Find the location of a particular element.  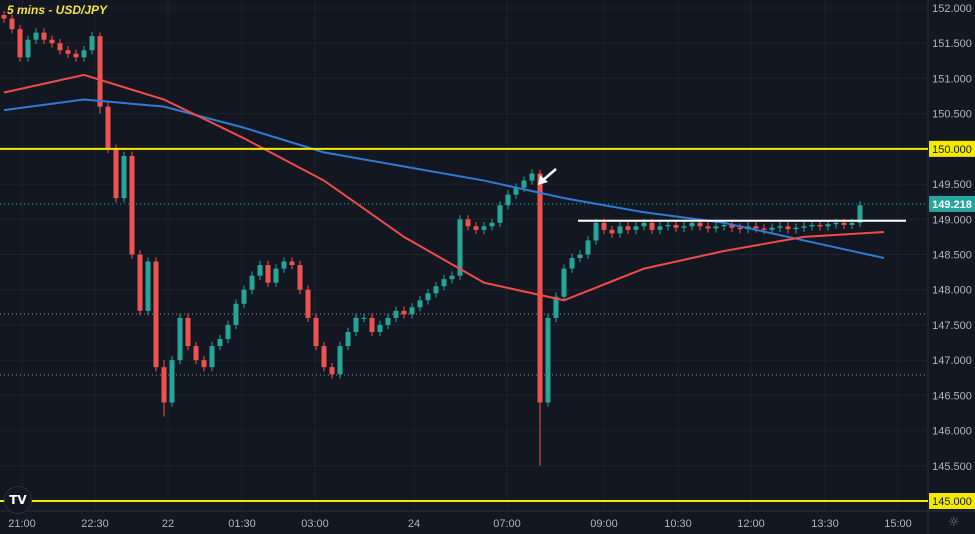

price-tick-label: 145.500 is located at coordinates (952, 467).